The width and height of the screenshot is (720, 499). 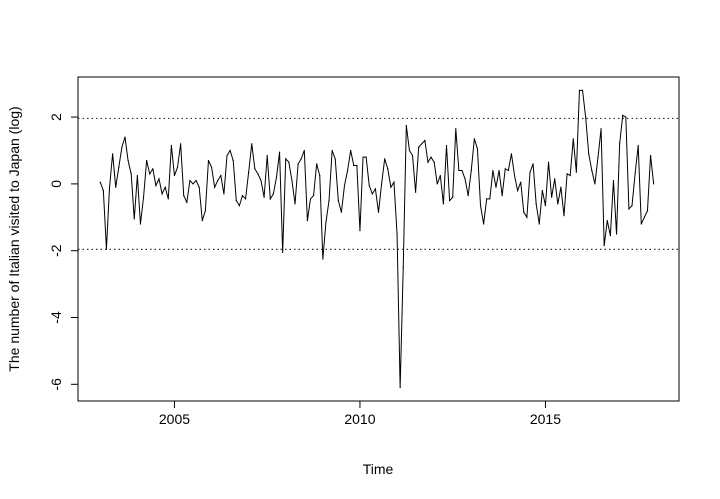 What do you see at coordinates (56, 117) in the screenshot?
I see `y-tick-label: 2` at bounding box center [56, 117].